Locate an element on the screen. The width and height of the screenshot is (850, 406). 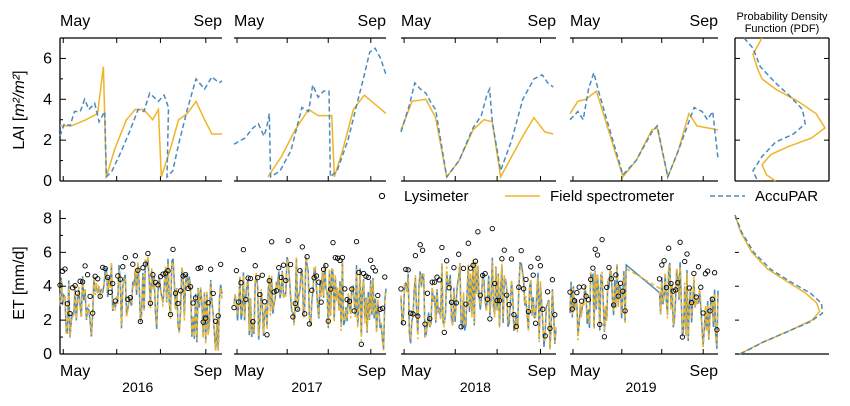
et-field-spectrometer-line-2016 is located at coordinates (141, 303).